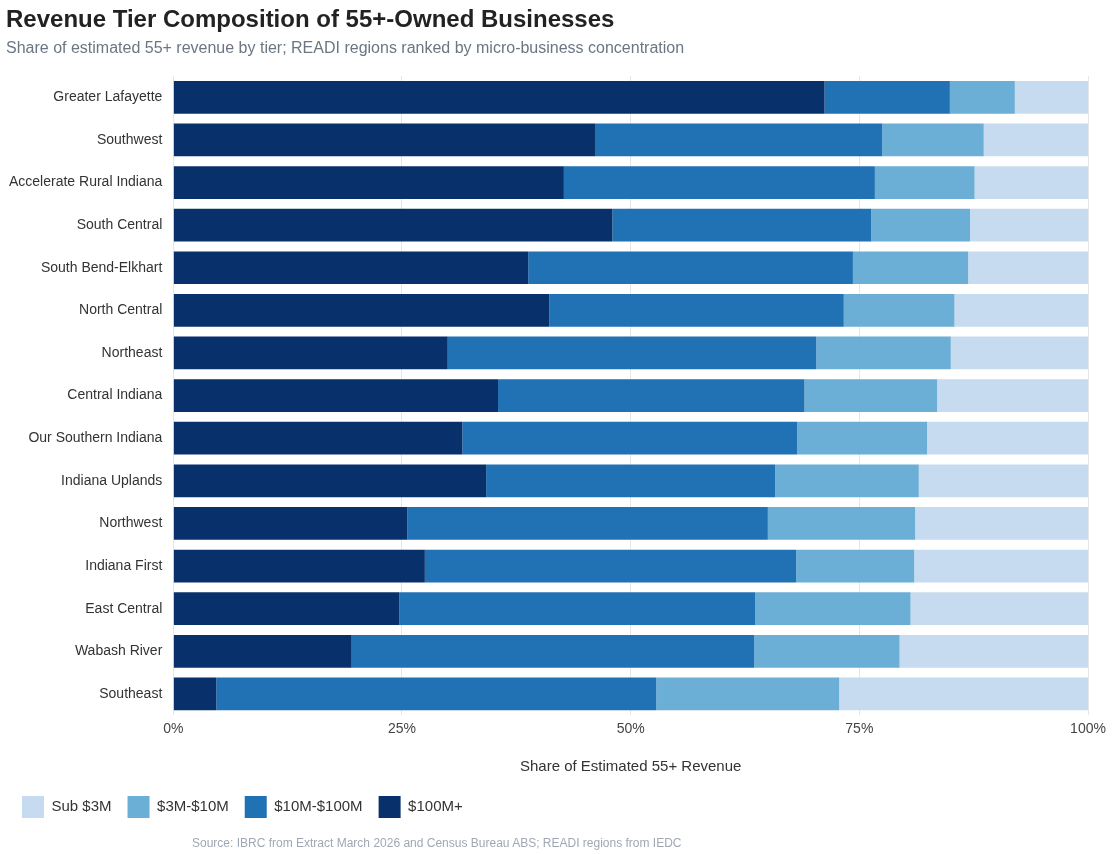 The width and height of the screenshot is (1116, 854). Describe the element at coordinates (132, 351) in the screenshot. I see `y-tick-label: Northeast` at that location.